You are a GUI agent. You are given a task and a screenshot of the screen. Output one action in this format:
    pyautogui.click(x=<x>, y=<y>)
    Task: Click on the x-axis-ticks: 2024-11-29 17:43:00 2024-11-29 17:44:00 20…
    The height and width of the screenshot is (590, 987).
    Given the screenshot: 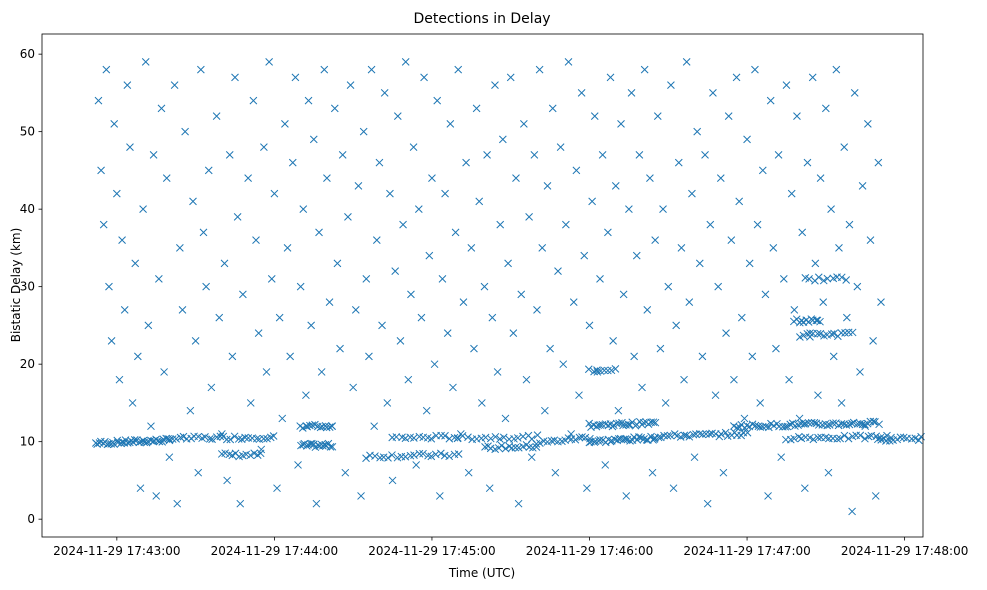 What is the action you would take?
    pyautogui.click(x=510, y=547)
    